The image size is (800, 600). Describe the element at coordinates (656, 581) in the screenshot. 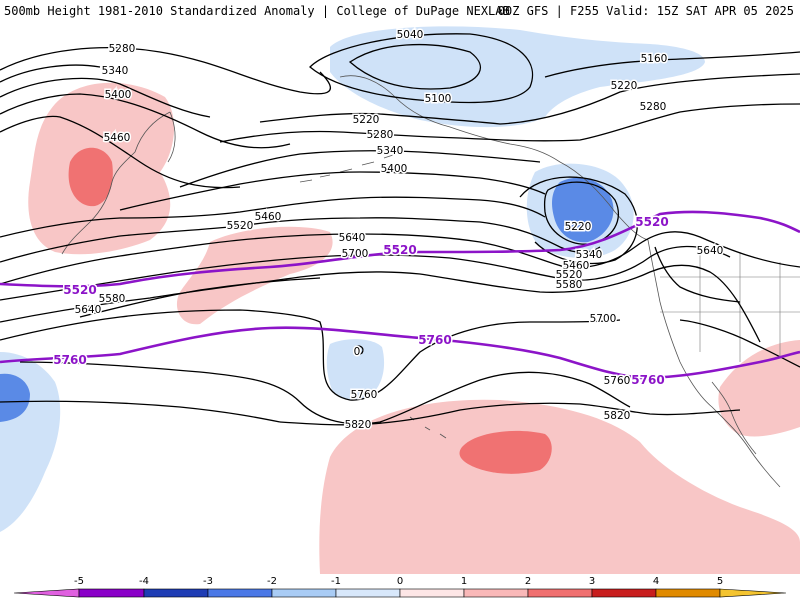

I see `colorbar-tick: 4` at that location.